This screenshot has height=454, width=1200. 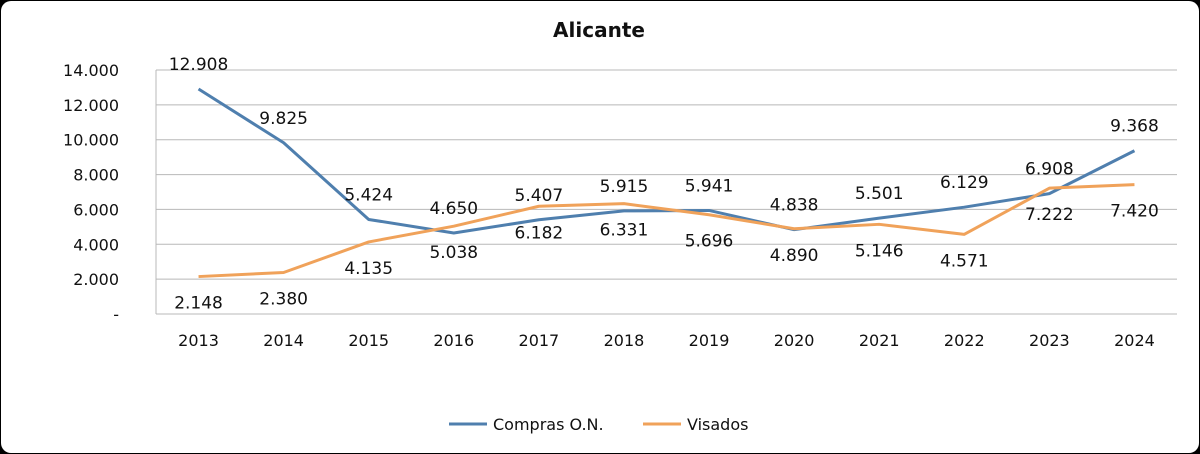 What do you see at coordinates (283, 340) in the screenshot?
I see `x-tick-label: 2014` at bounding box center [283, 340].